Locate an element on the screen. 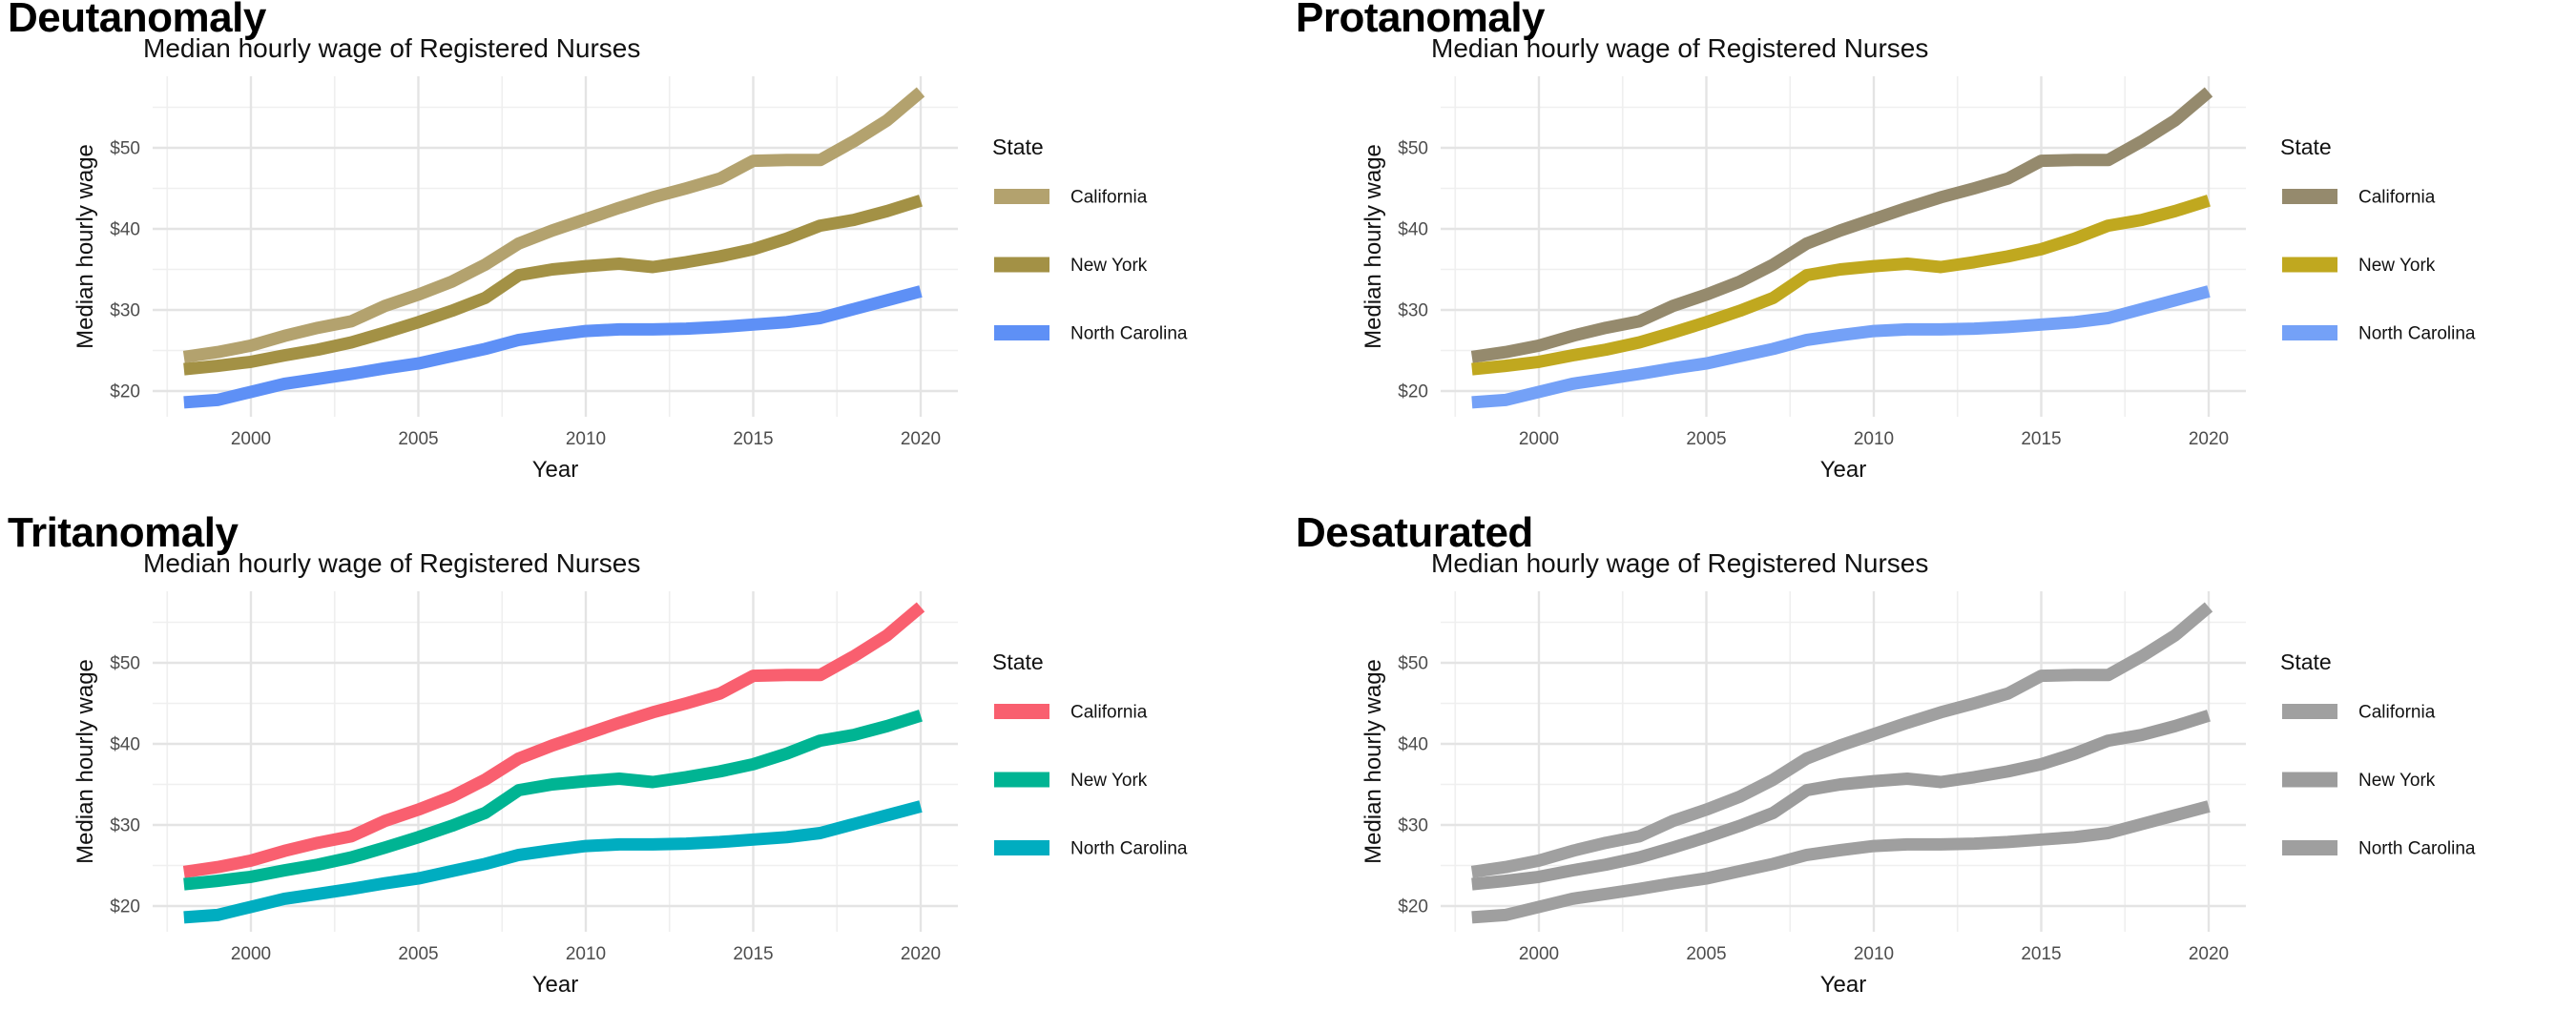  panel-title-desaturated: Desaturated is located at coordinates (1414, 532).